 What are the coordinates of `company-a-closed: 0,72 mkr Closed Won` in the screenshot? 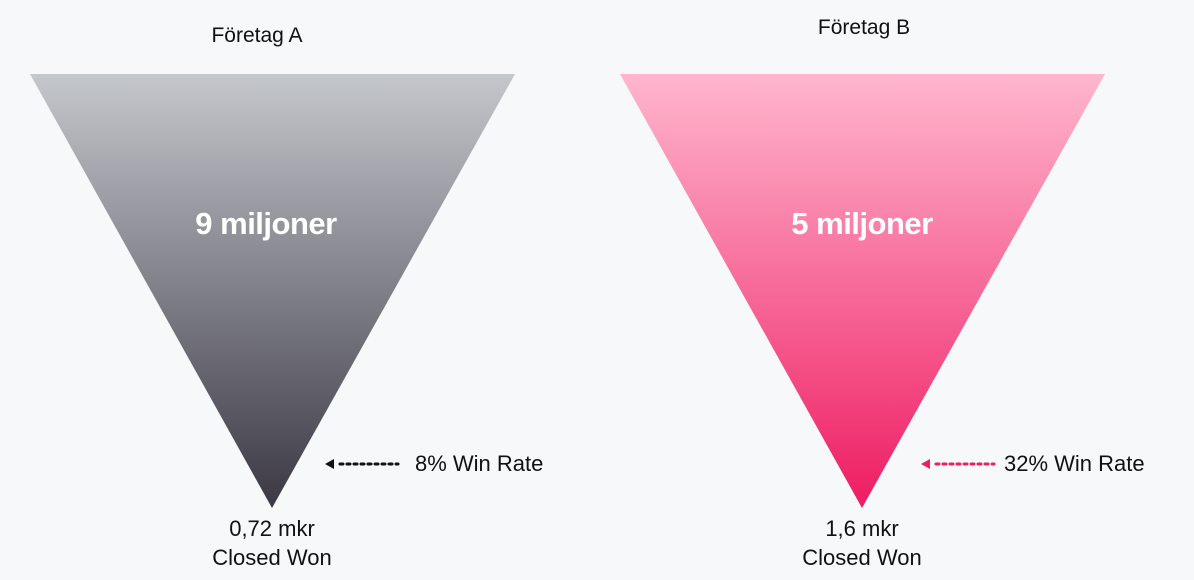 It's located at (271, 543).